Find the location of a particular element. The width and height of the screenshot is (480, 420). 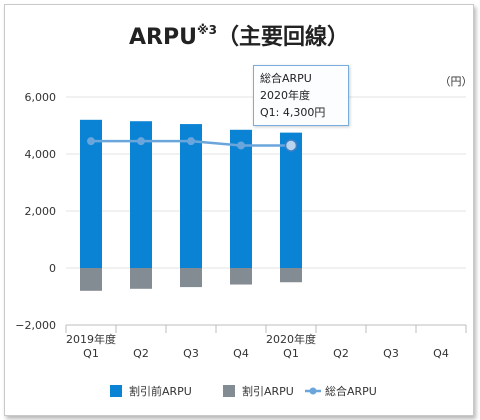

chart-title-note: ※3 is located at coordinates (206, 29).